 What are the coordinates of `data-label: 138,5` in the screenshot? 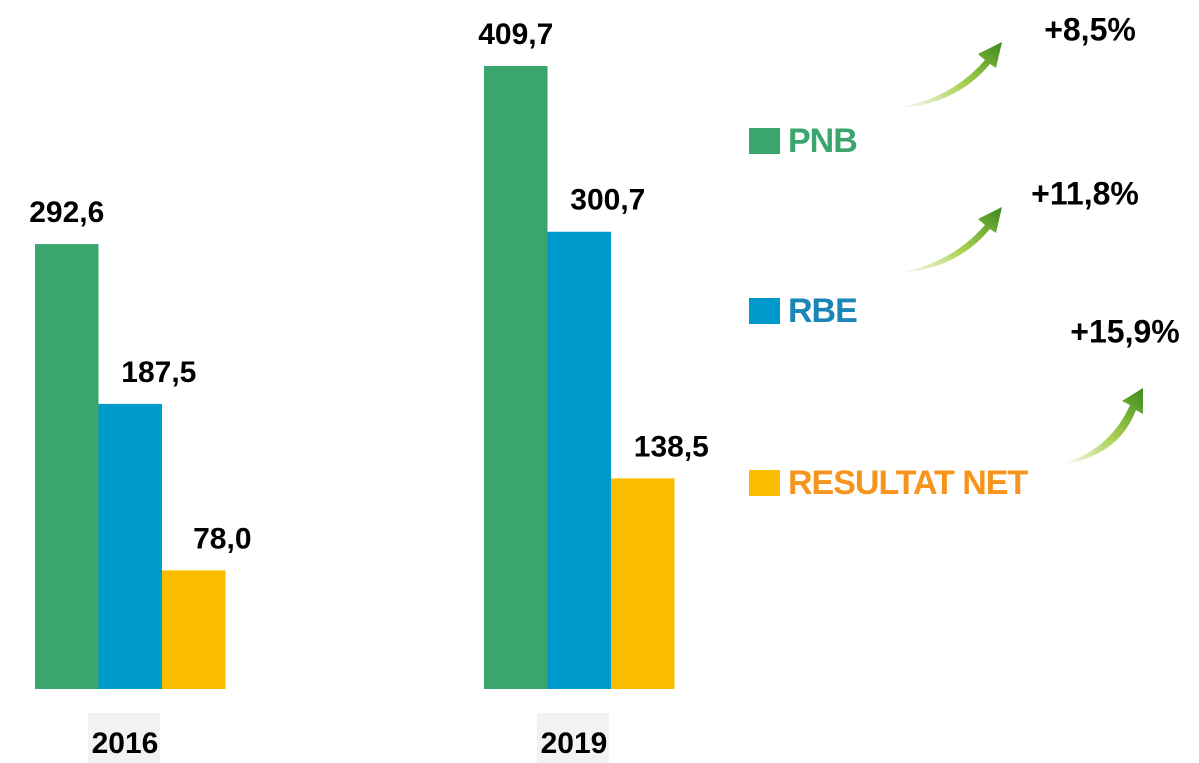 It's located at (671, 446).